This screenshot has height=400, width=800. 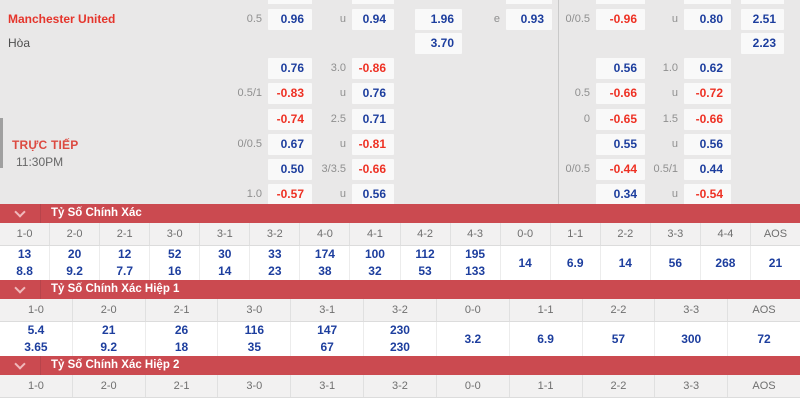 What do you see at coordinates (373, 68) in the screenshot?
I see `odds-button: -0.86` at bounding box center [373, 68].